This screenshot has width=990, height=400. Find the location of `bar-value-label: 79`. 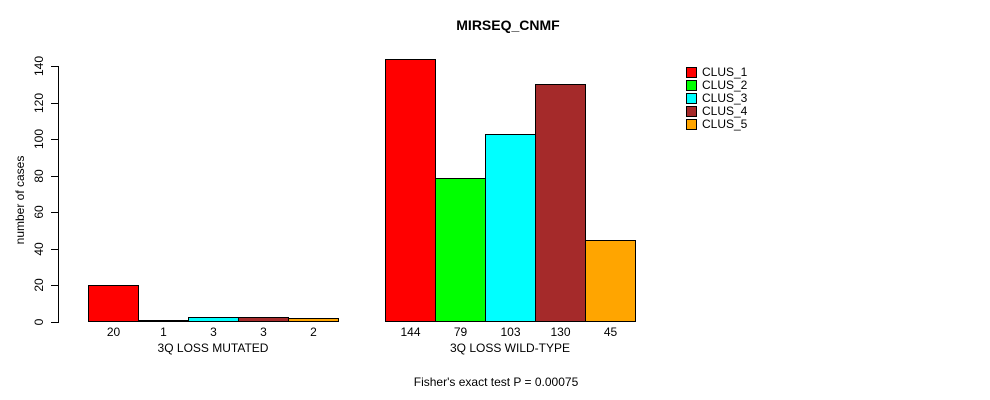

bar-value-label: 79 is located at coordinates (460, 332).